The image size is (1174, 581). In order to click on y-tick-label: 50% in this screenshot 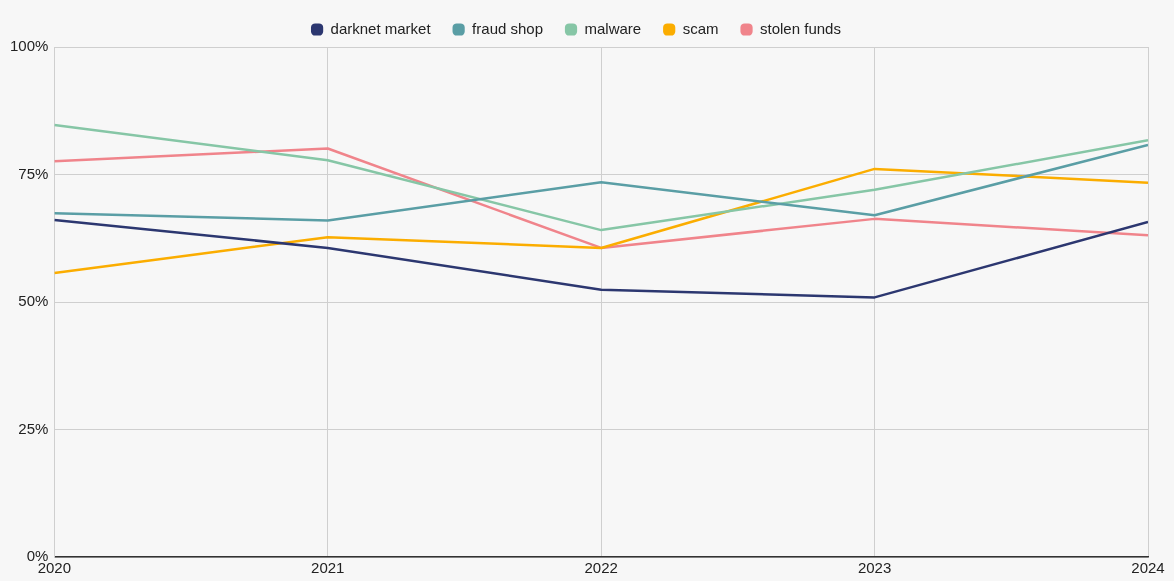, I will do `click(33, 301)`.